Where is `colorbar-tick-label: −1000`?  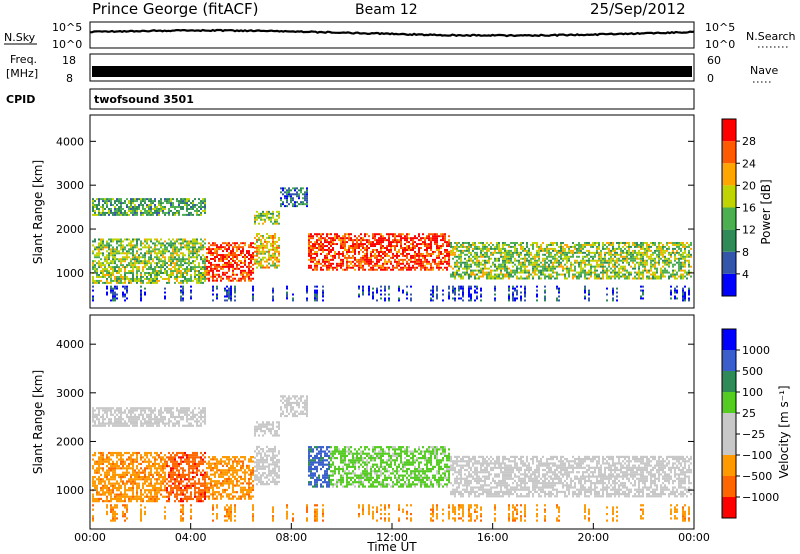
colorbar-tick-label: −1000 is located at coordinates (760, 497).